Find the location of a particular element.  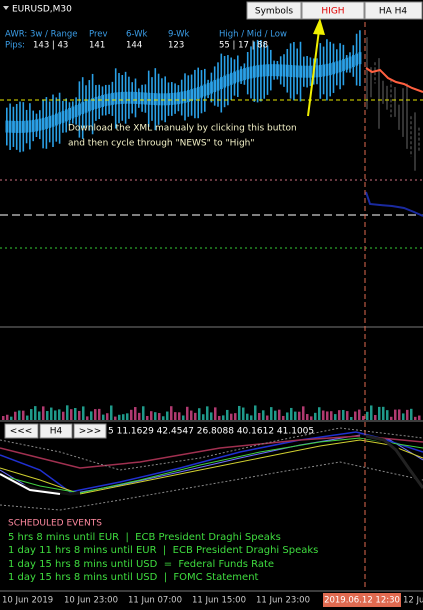

button-label: HIGH is located at coordinates (332, 12).